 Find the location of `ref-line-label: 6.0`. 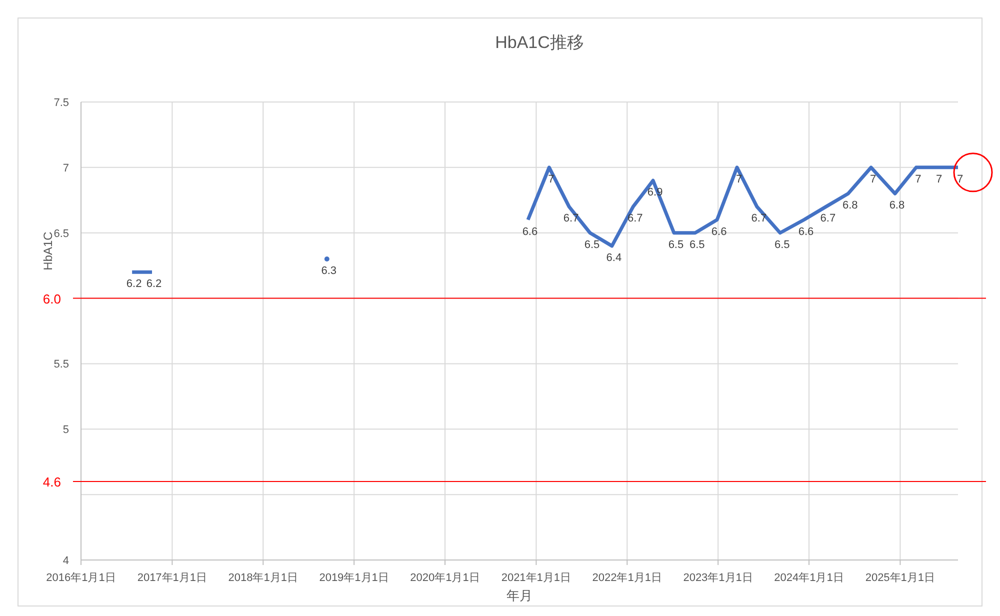

ref-line-label: 6.0 is located at coordinates (51, 298).